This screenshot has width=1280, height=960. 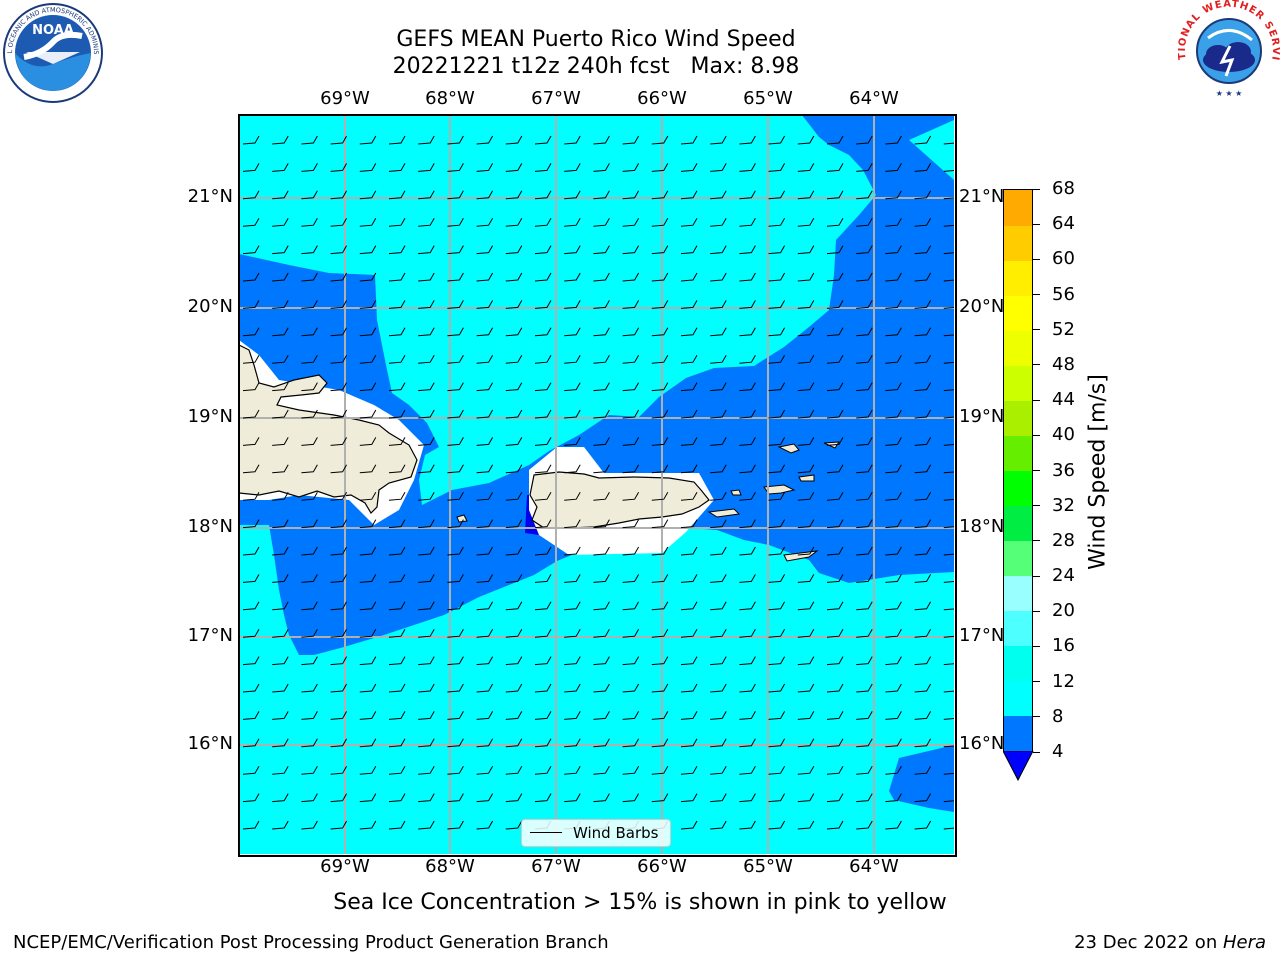 What do you see at coordinates (1063, 435) in the screenshot?
I see `colorbar-tick-label: 40` at bounding box center [1063, 435].